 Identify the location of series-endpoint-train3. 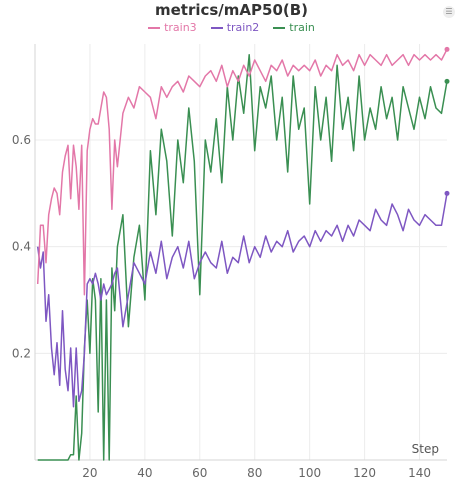
(447, 49).